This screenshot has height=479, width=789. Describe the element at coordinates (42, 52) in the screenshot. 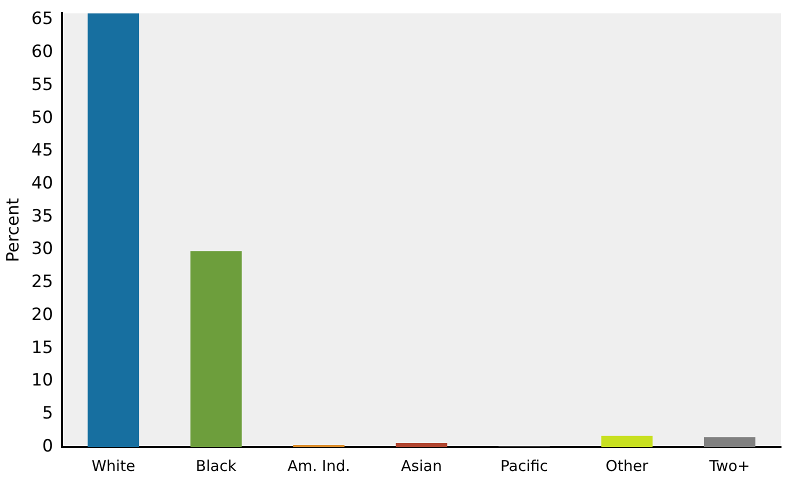

I see `y-tick-label: 60` at that location.